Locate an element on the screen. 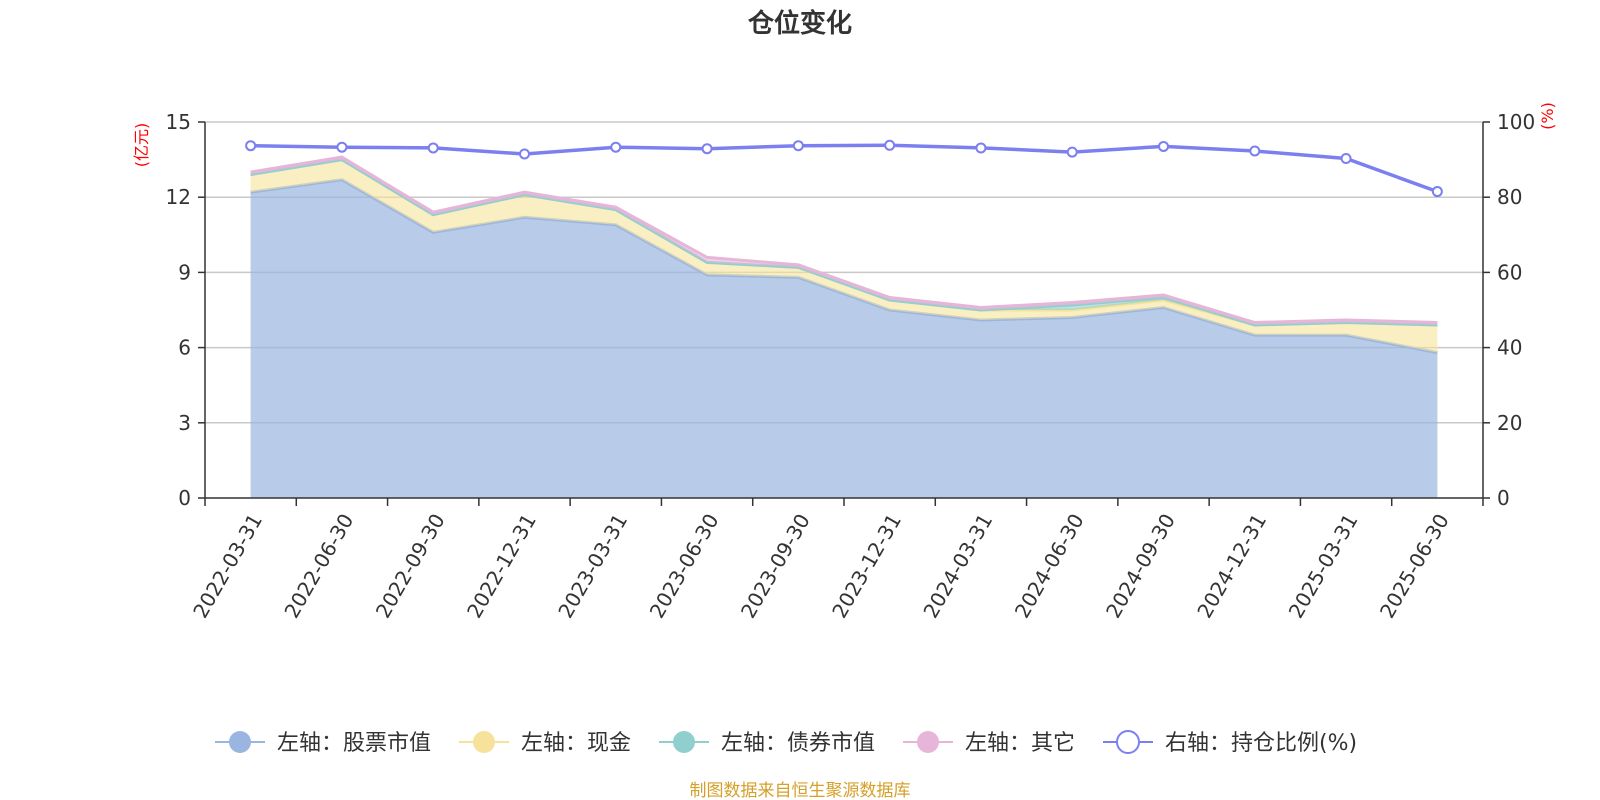 This screenshot has width=1600, height=800. legend-label: 右轴：持仓比例(%) is located at coordinates (1261, 743).